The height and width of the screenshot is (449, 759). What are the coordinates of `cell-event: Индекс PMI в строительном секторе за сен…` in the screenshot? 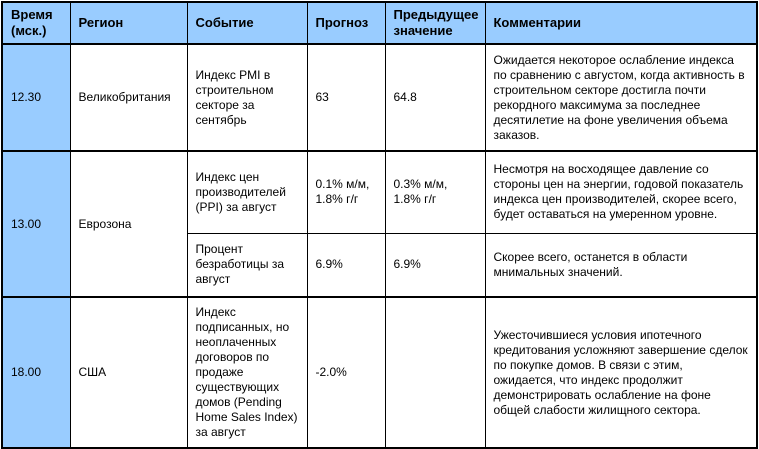 It's located at (247, 97).